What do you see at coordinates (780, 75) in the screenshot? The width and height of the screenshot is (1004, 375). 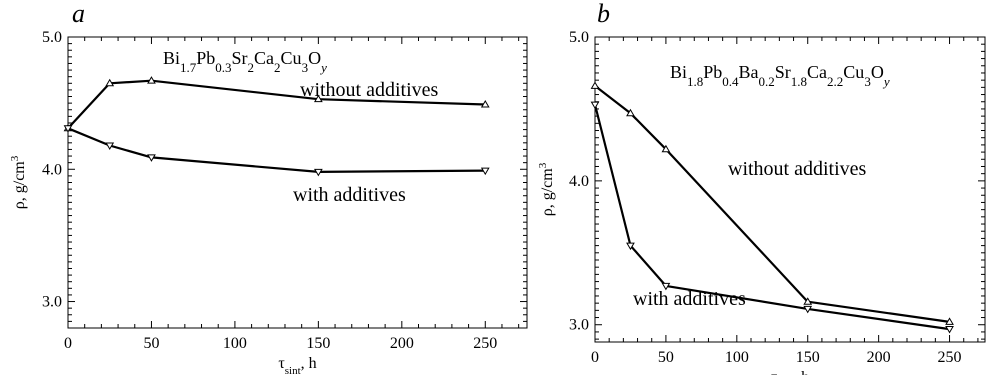 I see `compound-formula: Bi1.8Pb0.4Ba0.2Sr1.8Ca2.2Cu3Oy` at bounding box center [780, 75].